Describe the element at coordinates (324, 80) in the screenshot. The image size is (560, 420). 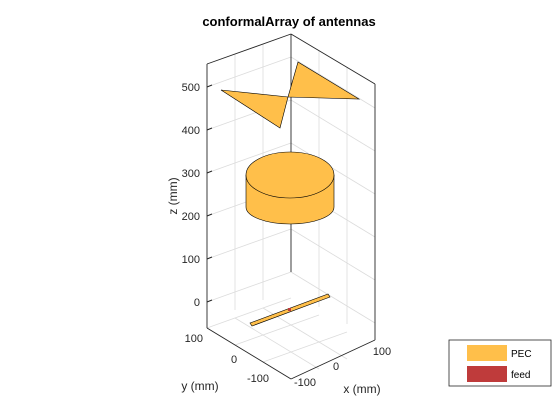
I see `bowtie-right-wing` at that location.